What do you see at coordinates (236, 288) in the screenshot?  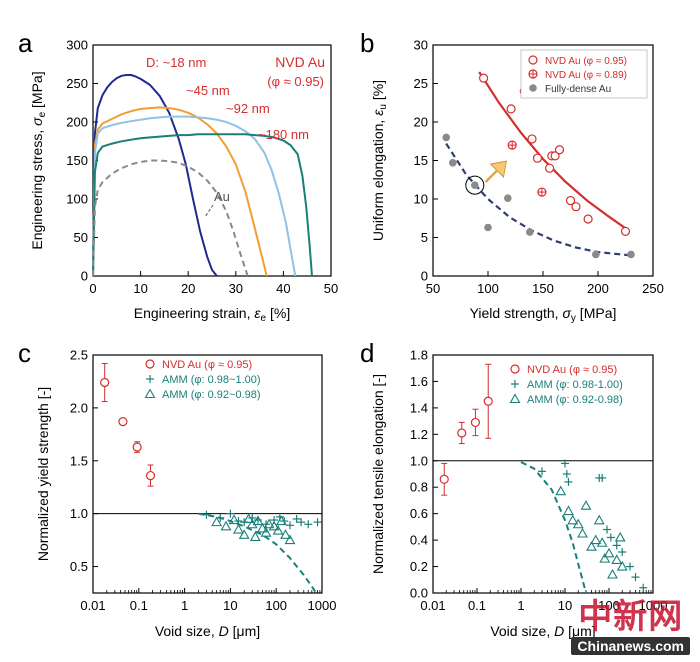 I see `x-tick-label: 30` at bounding box center [236, 288].